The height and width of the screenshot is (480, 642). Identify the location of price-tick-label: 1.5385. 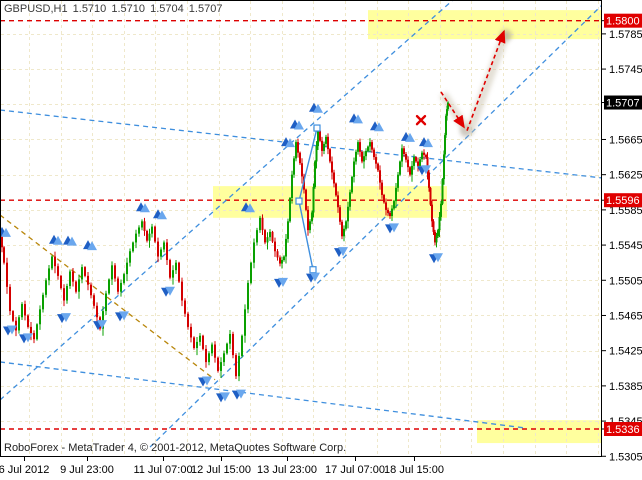
(625, 387).